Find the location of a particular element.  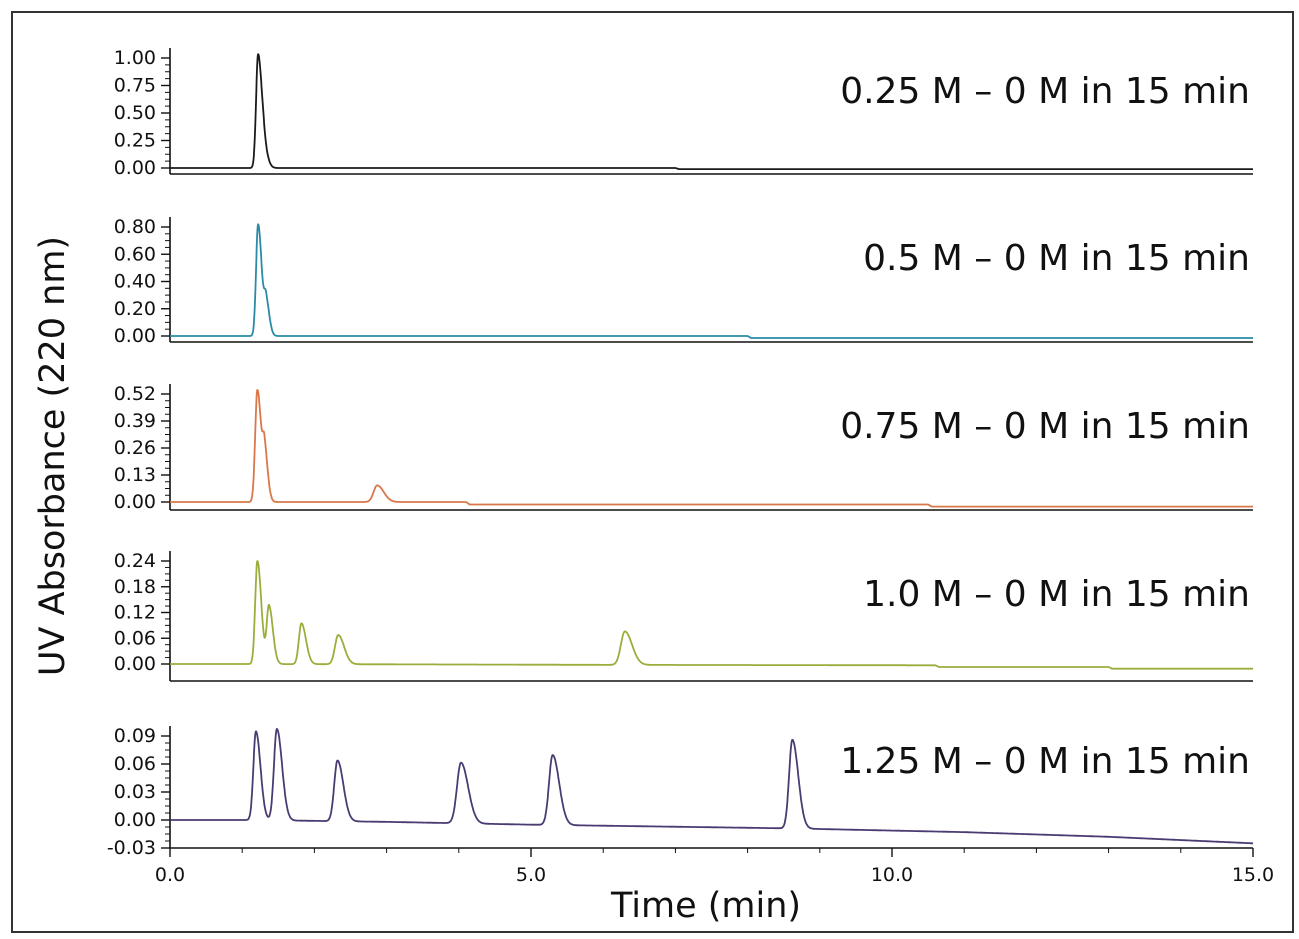

y-tick-label: 0.24 is located at coordinates (135, 561).